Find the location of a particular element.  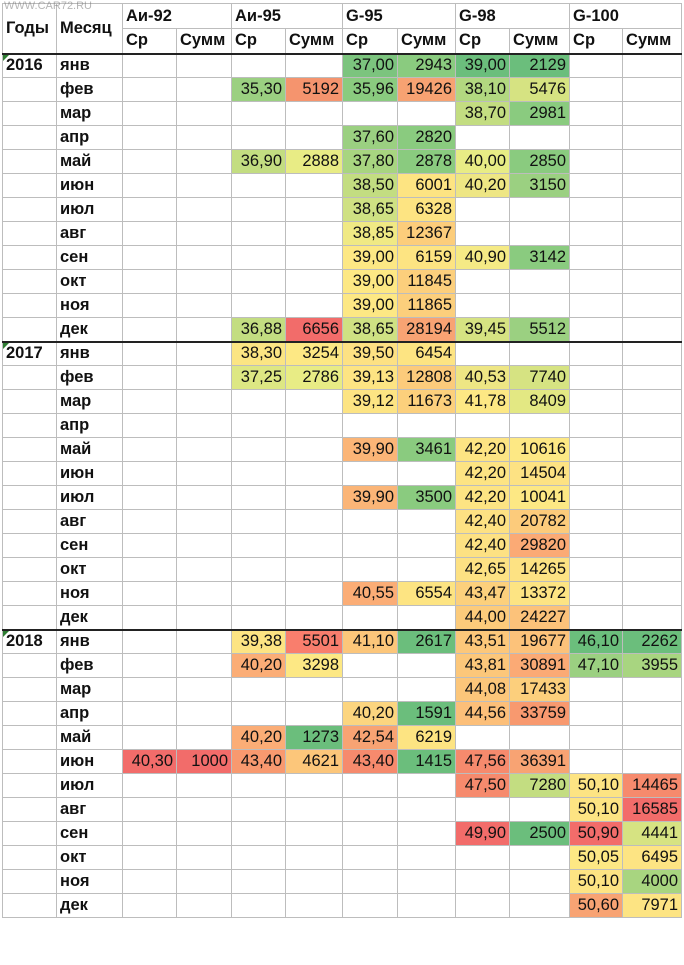

avg-price-cell: 42,40 is located at coordinates (483, 545).